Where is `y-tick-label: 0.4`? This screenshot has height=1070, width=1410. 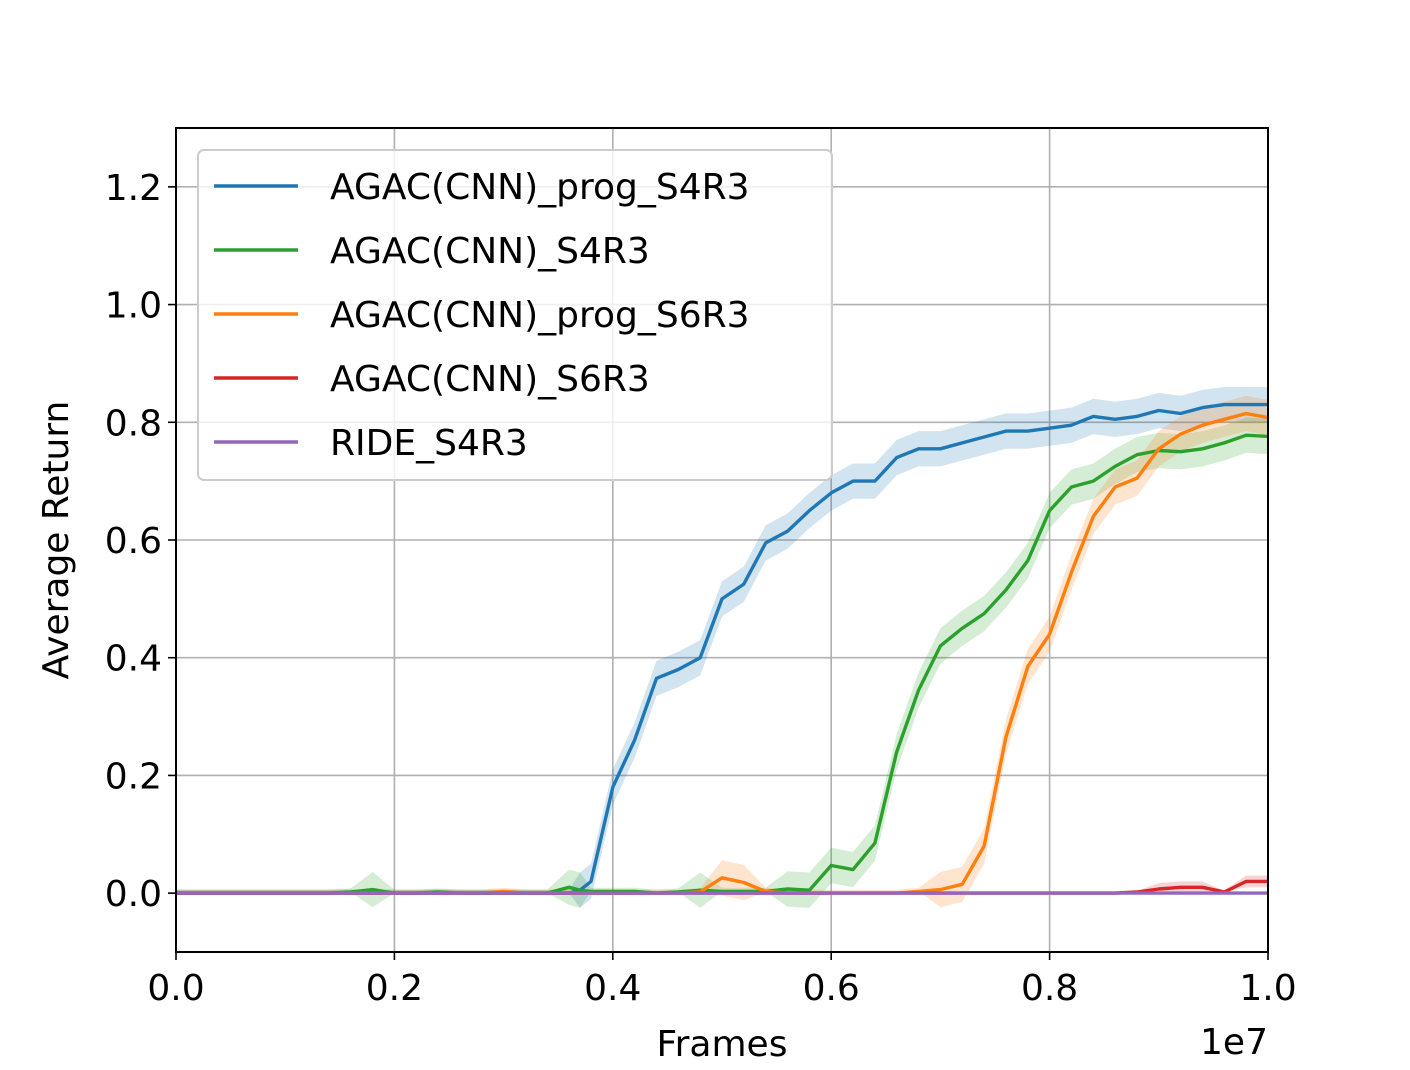
y-tick-label: 0.4 is located at coordinates (133, 659).